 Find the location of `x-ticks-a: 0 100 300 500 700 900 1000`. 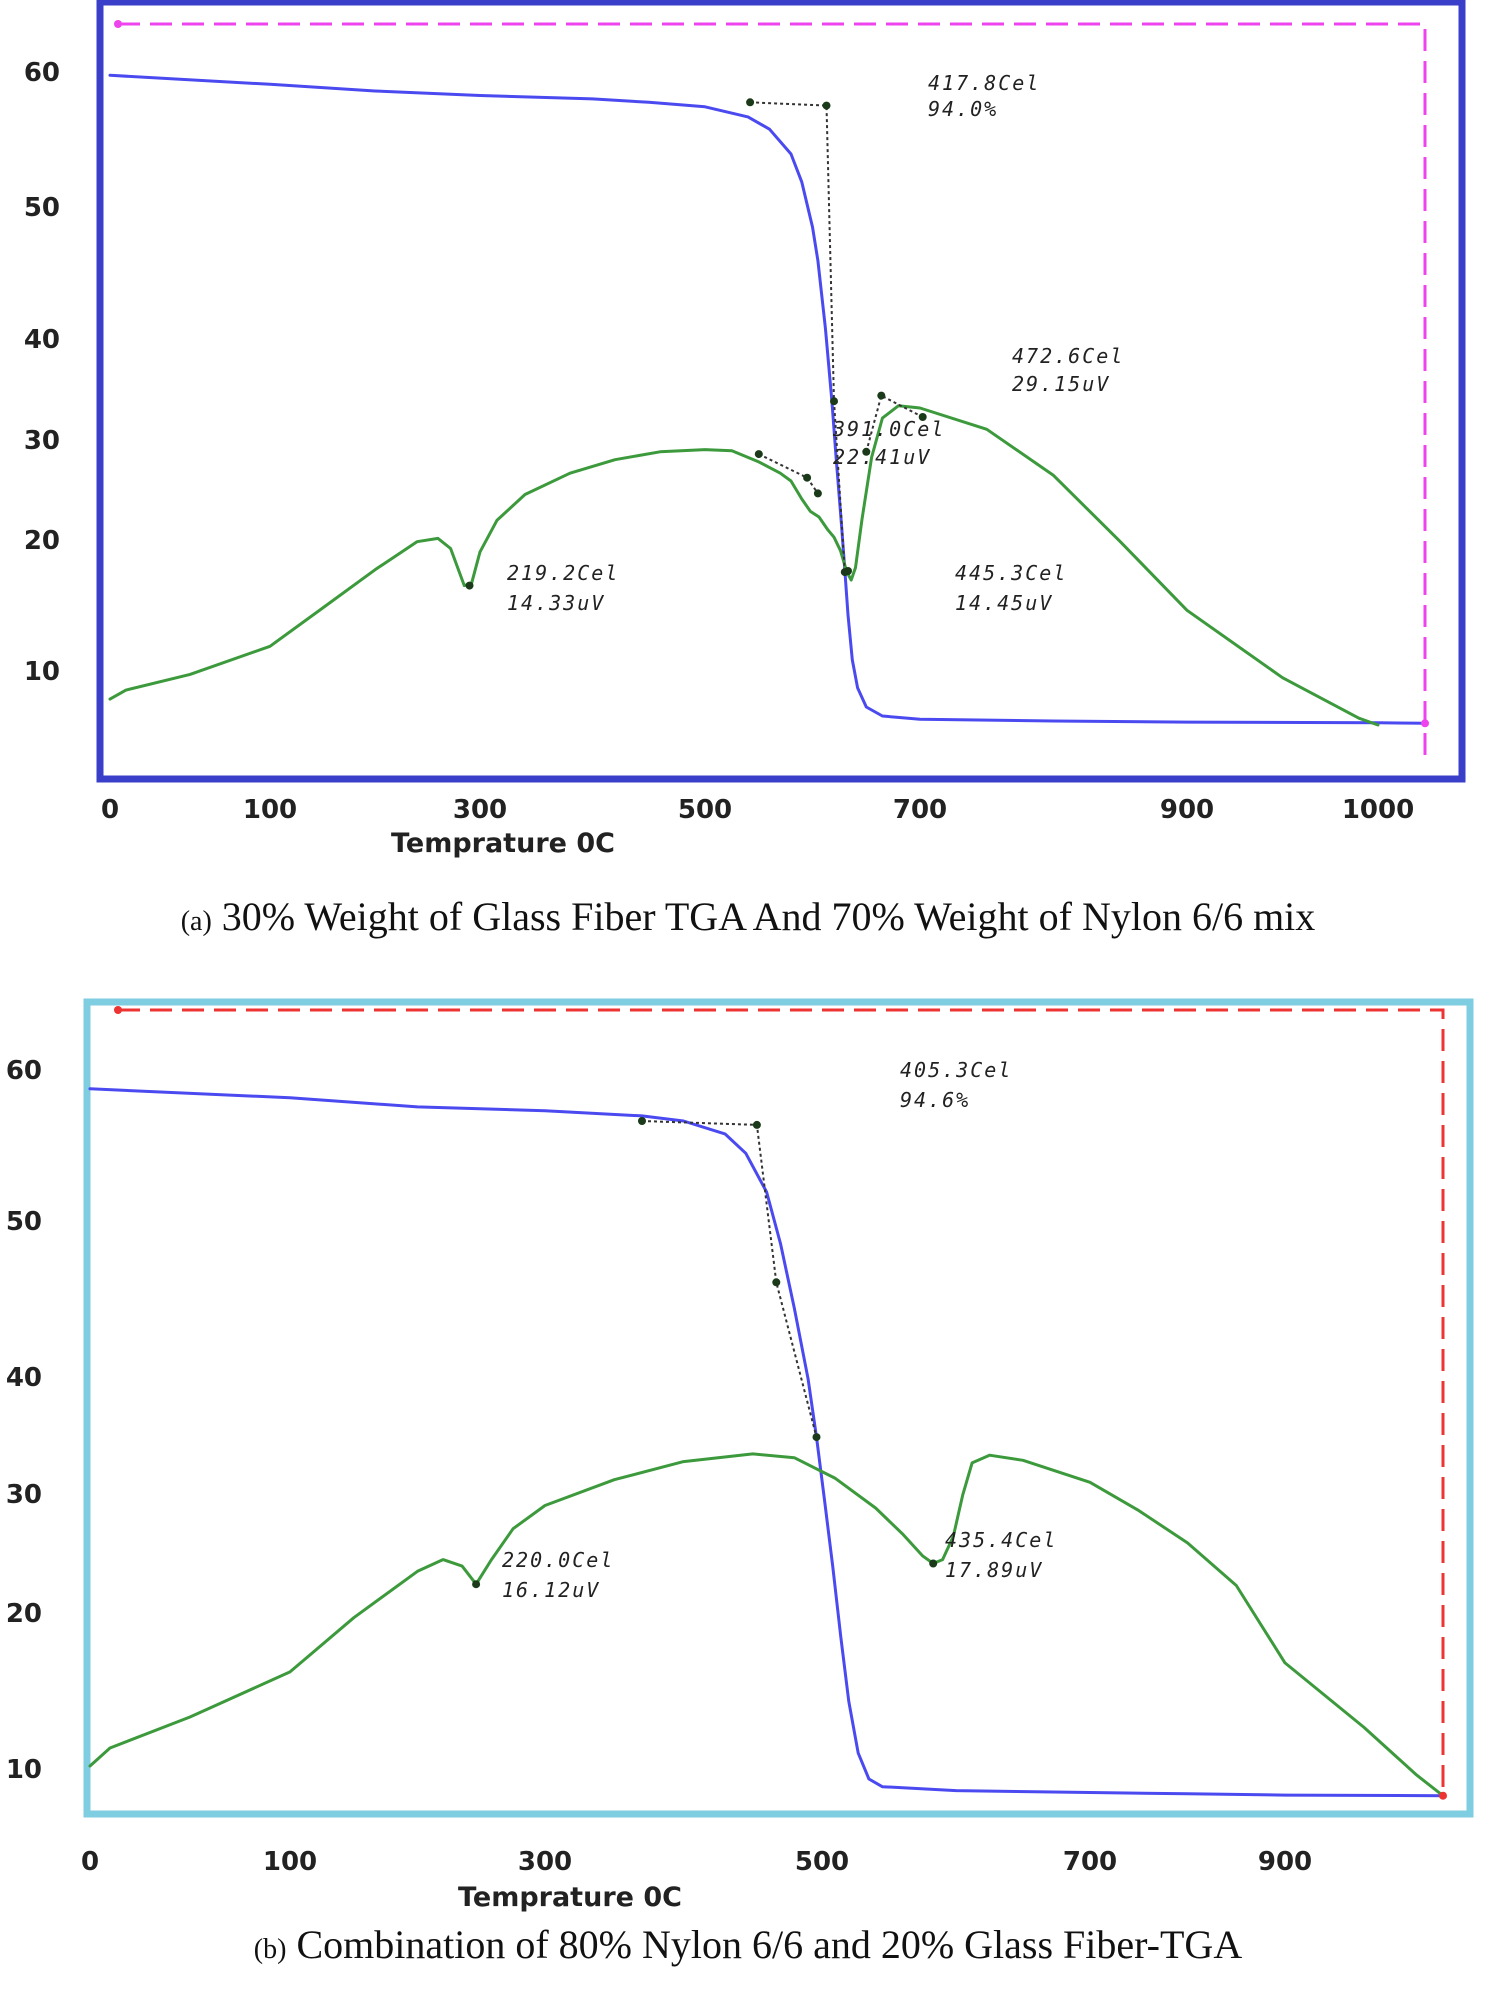

x-ticks-a: 0 100 300 500 700 900 1000 is located at coordinates (757, 810).